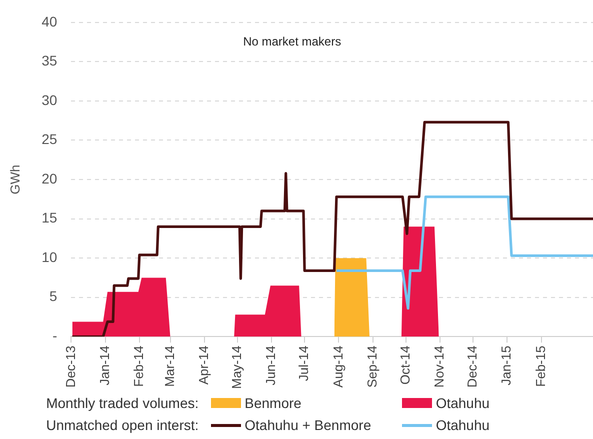 Image resolution: width=593 pixels, height=439 pixels. What do you see at coordinates (70, 367) in the screenshot?
I see `x-tick-label: Dec-13` at bounding box center [70, 367].